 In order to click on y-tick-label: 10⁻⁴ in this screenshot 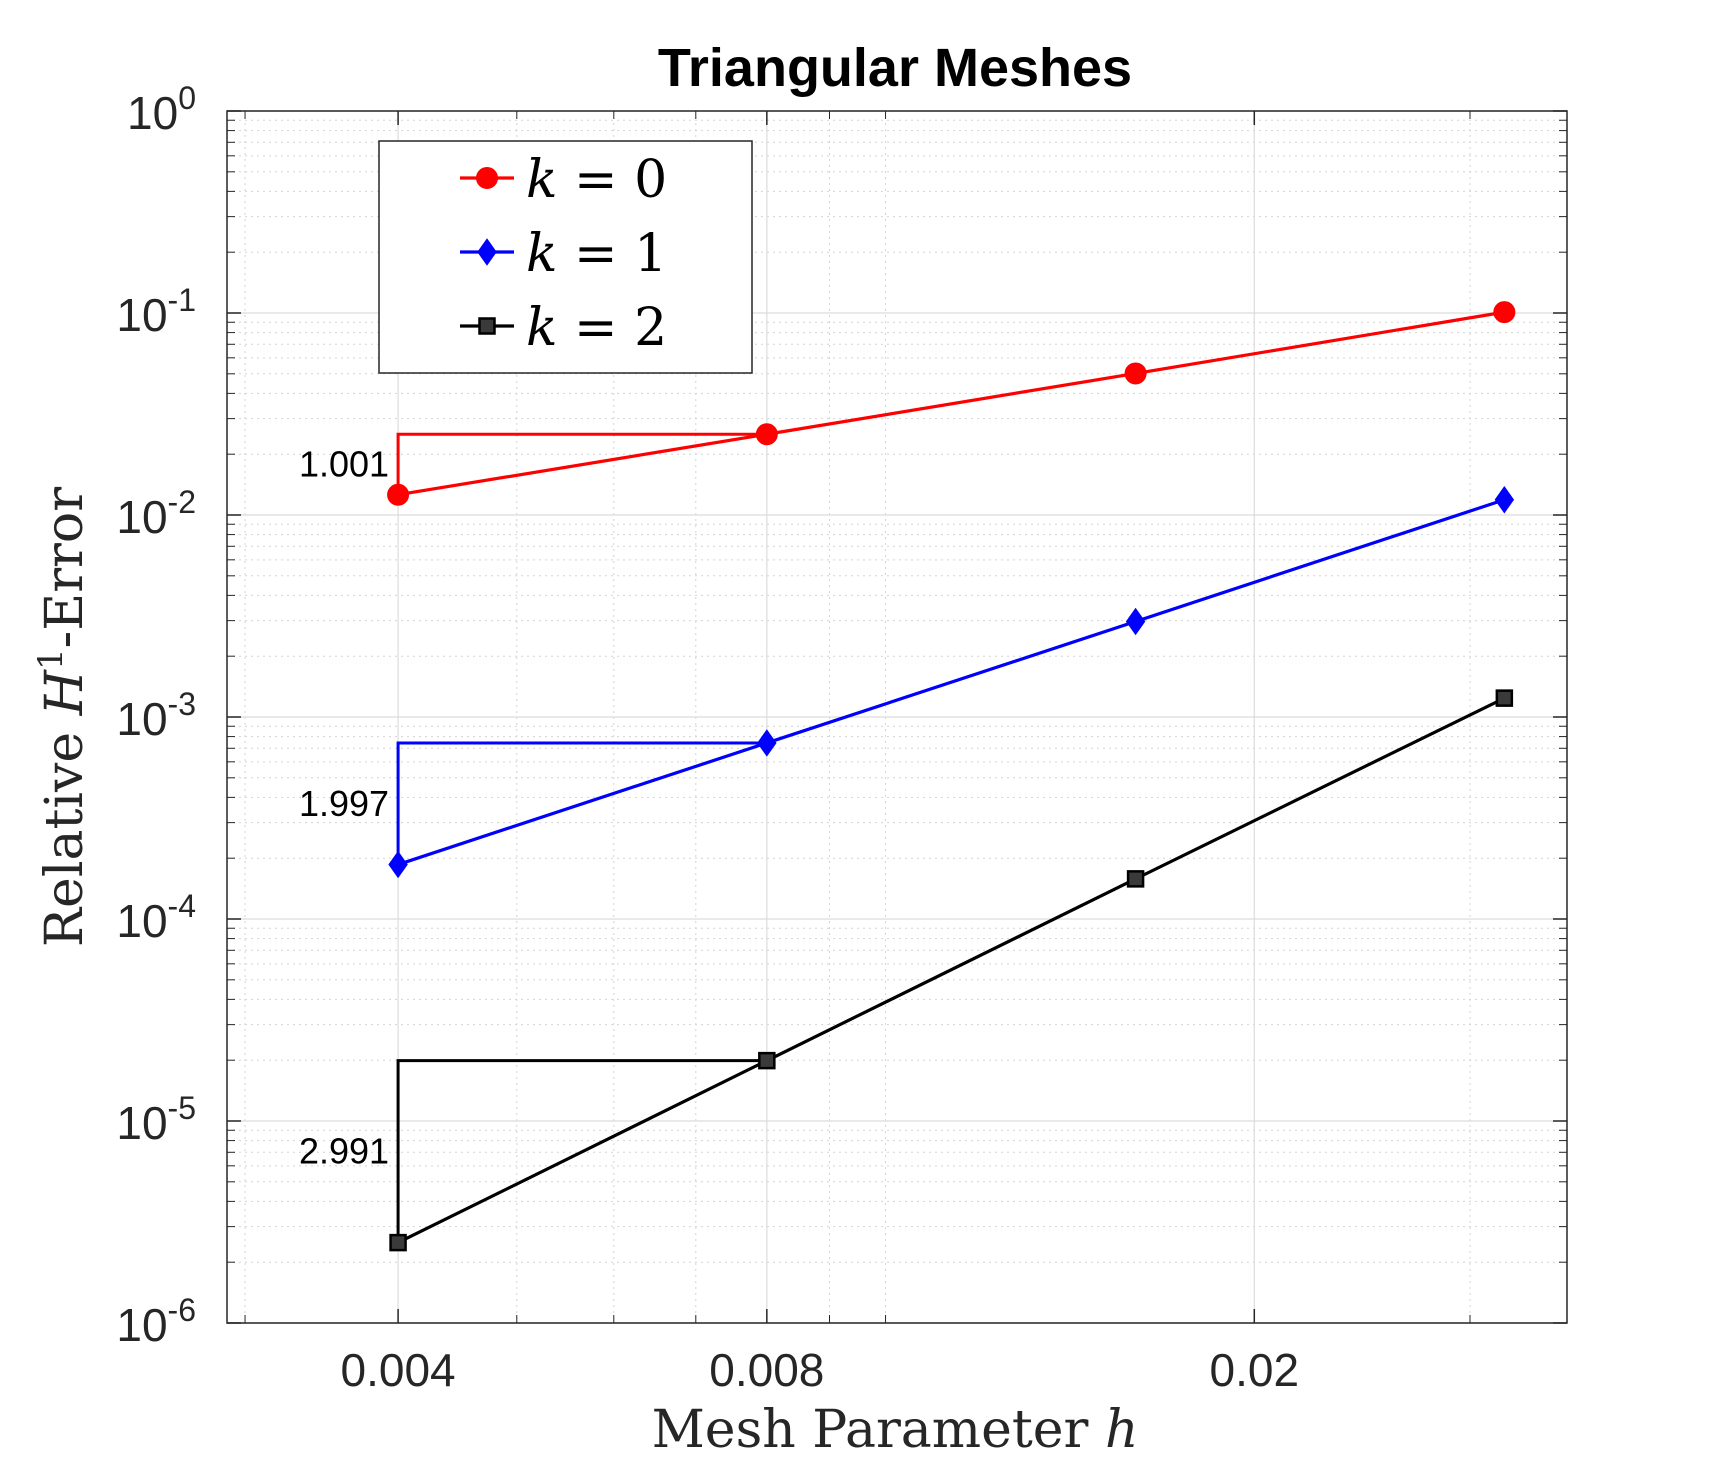, I will do `click(156, 917)`.